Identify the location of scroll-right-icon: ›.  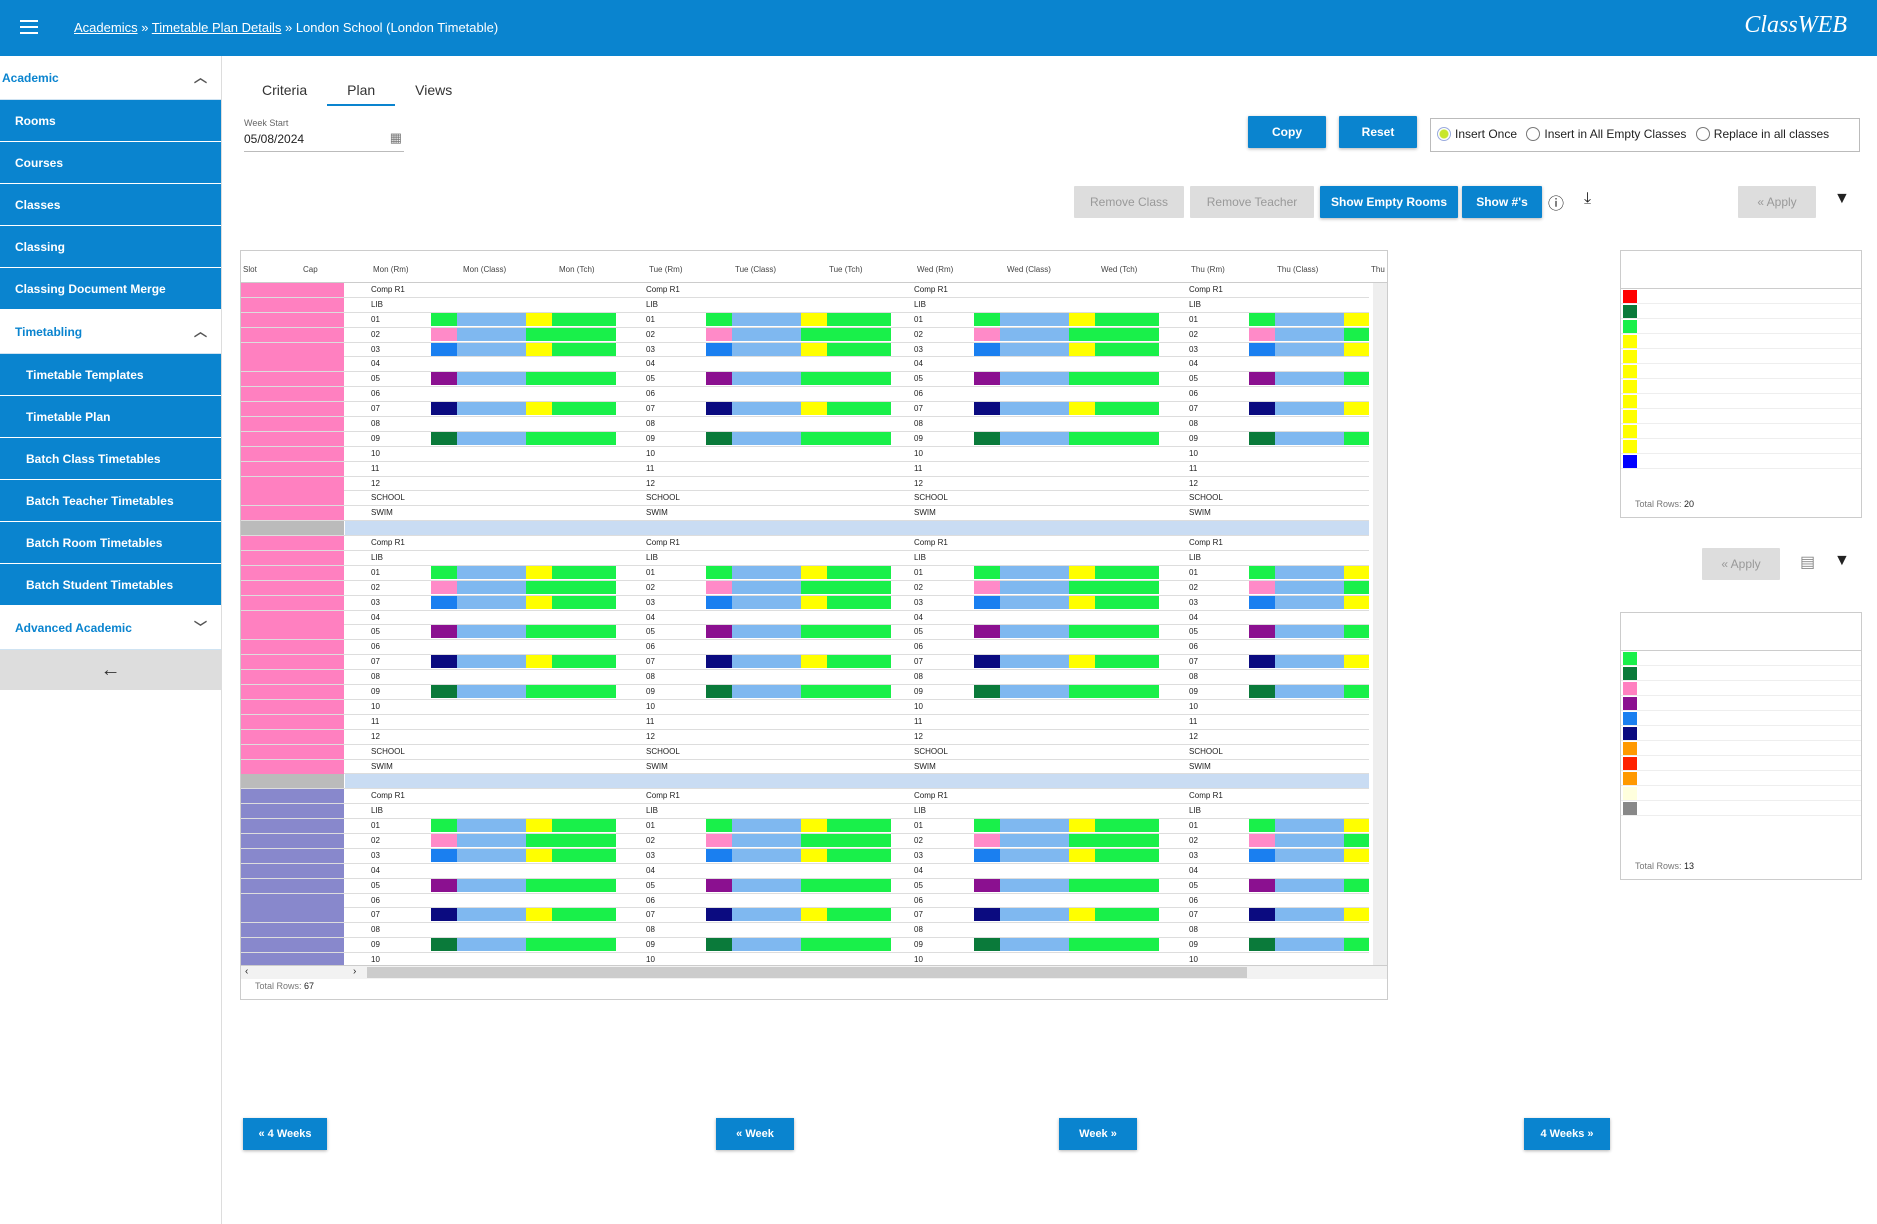
(355, 971).